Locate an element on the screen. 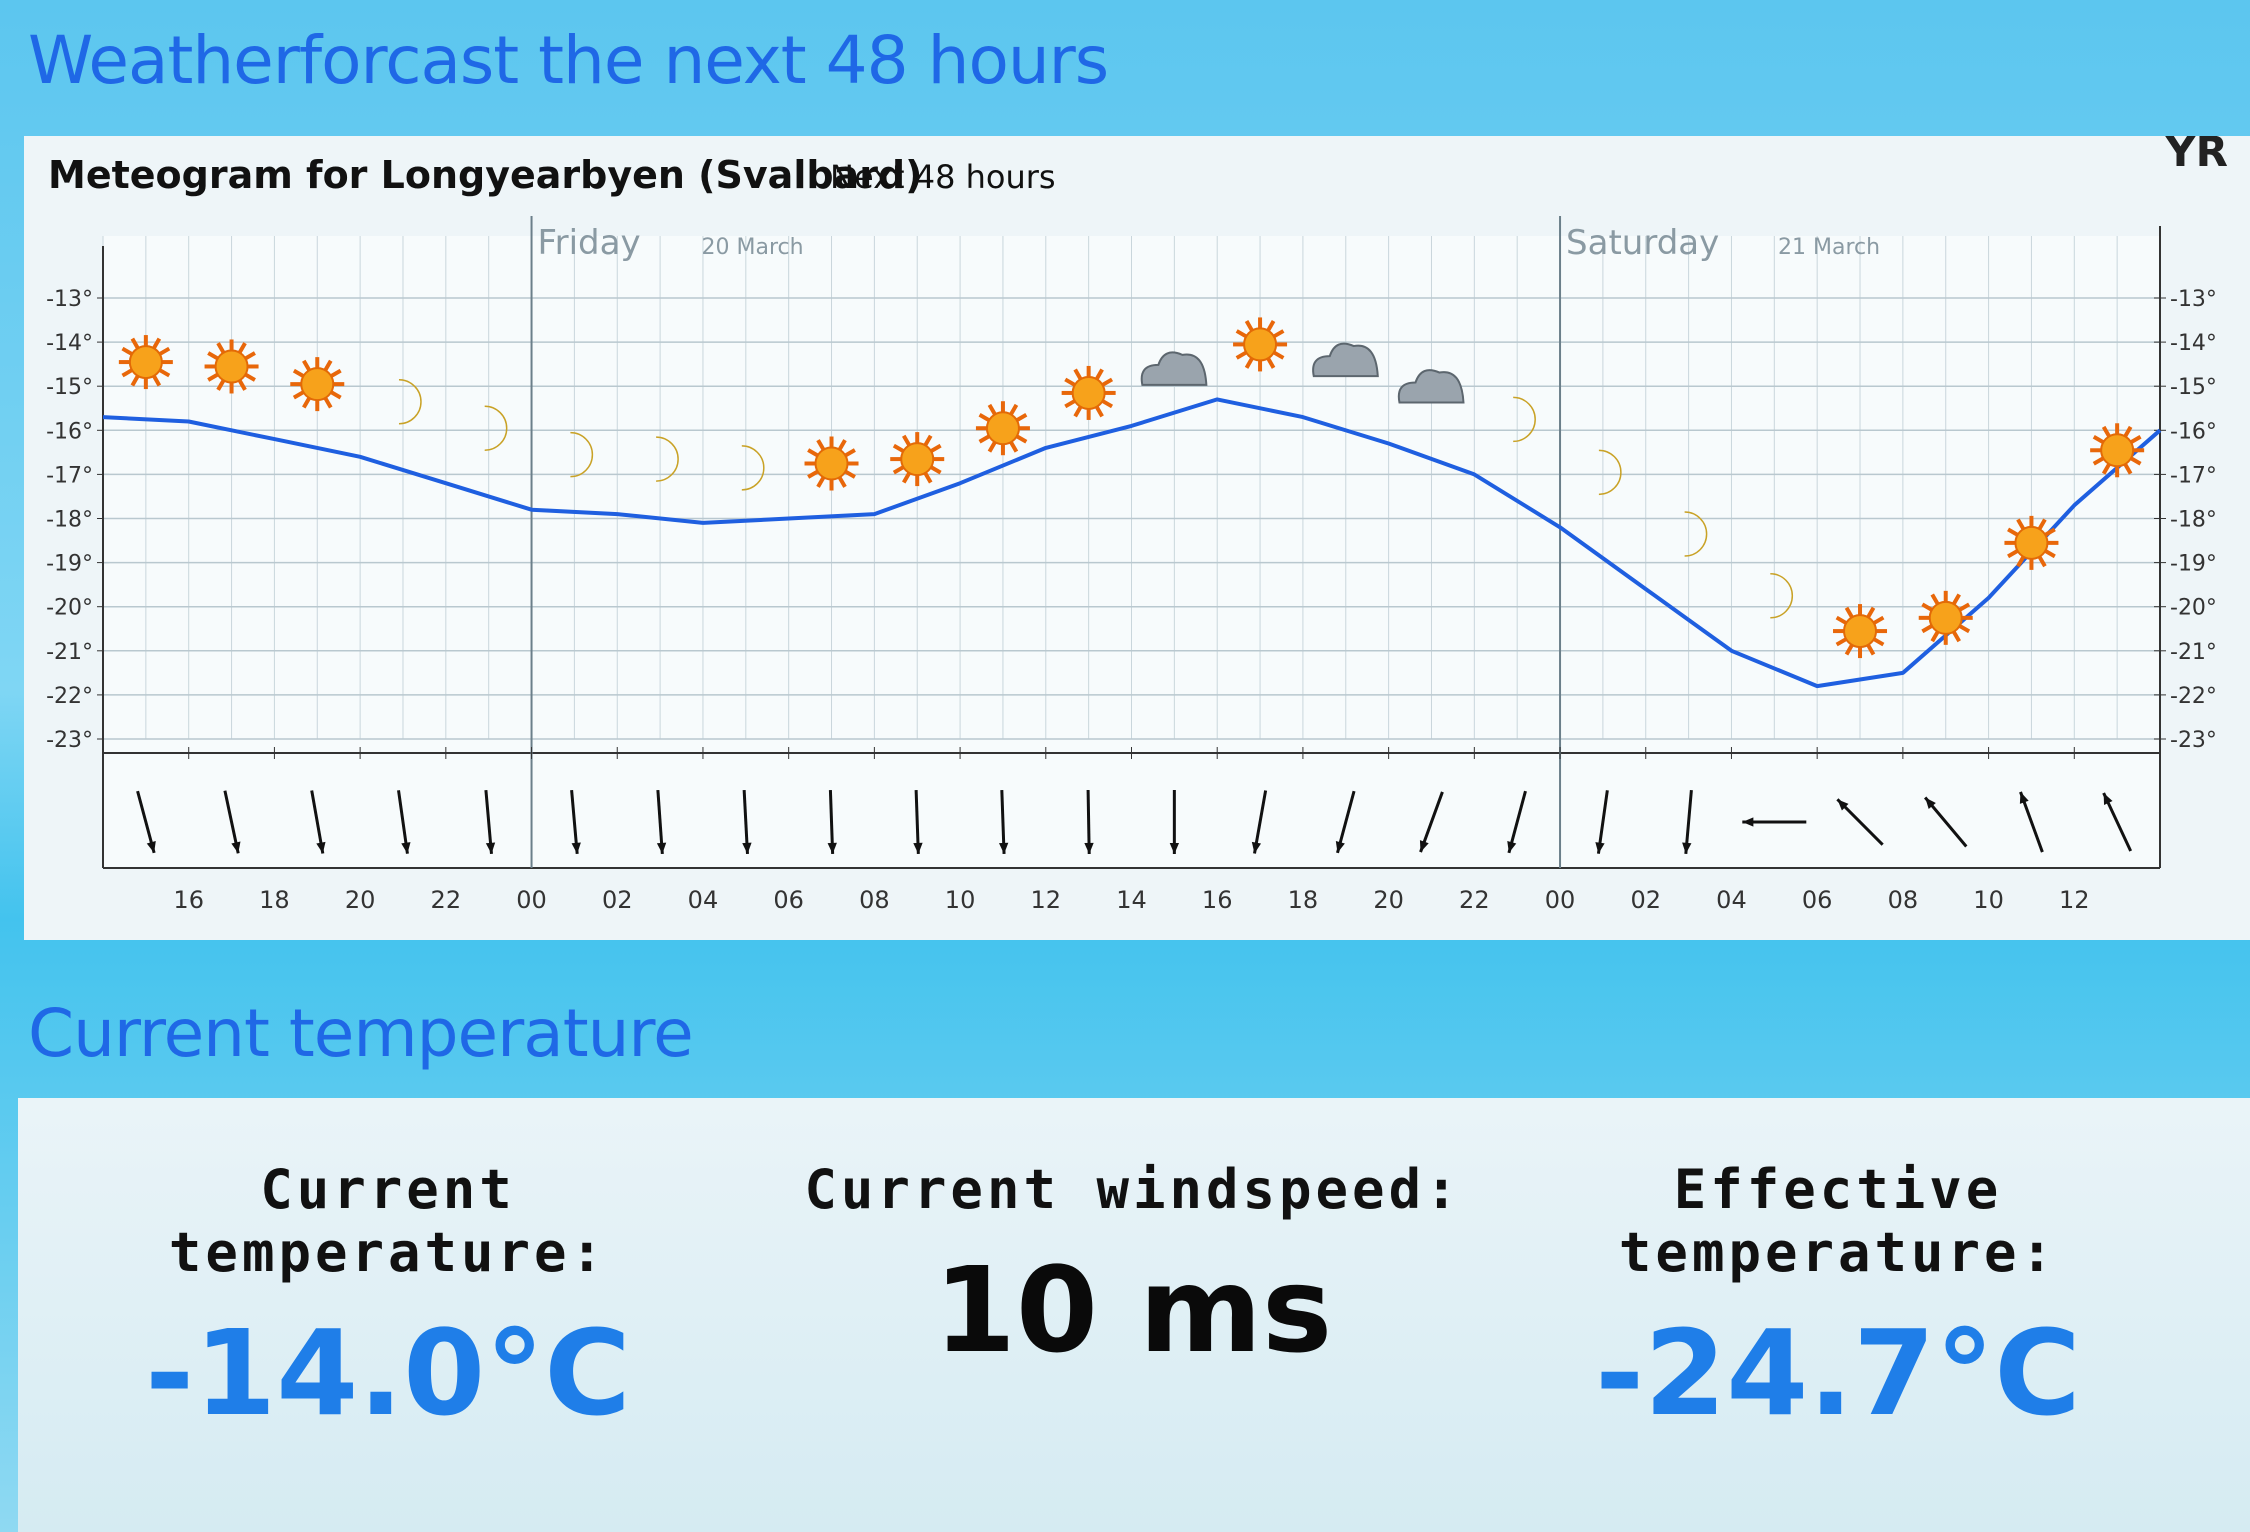 The image size is (2250, 1532). y-tick-label: -13° is located at coordinates (69, 299).